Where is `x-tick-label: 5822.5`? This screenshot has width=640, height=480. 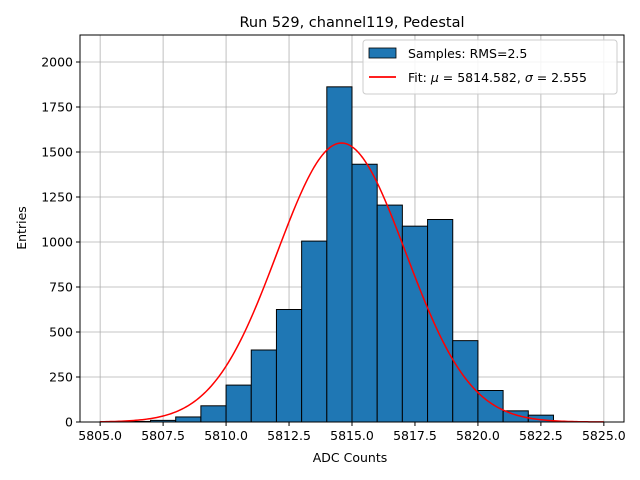 x-tick-label: 5822.5 is located at coordinates (541, 435).